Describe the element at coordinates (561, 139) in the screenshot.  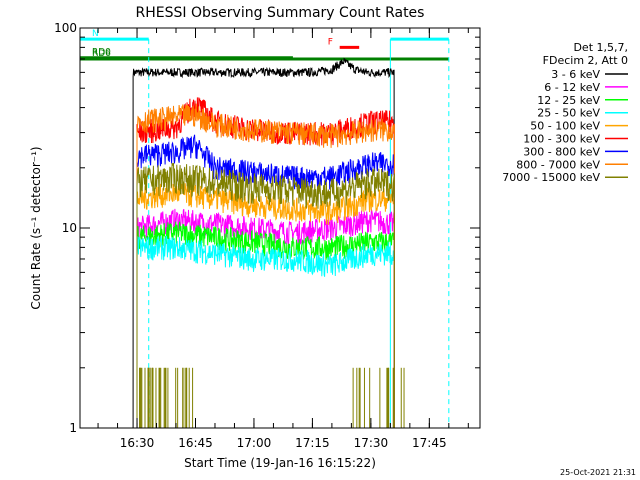
I see `legend-label: 100 - 300 keV` at that location.